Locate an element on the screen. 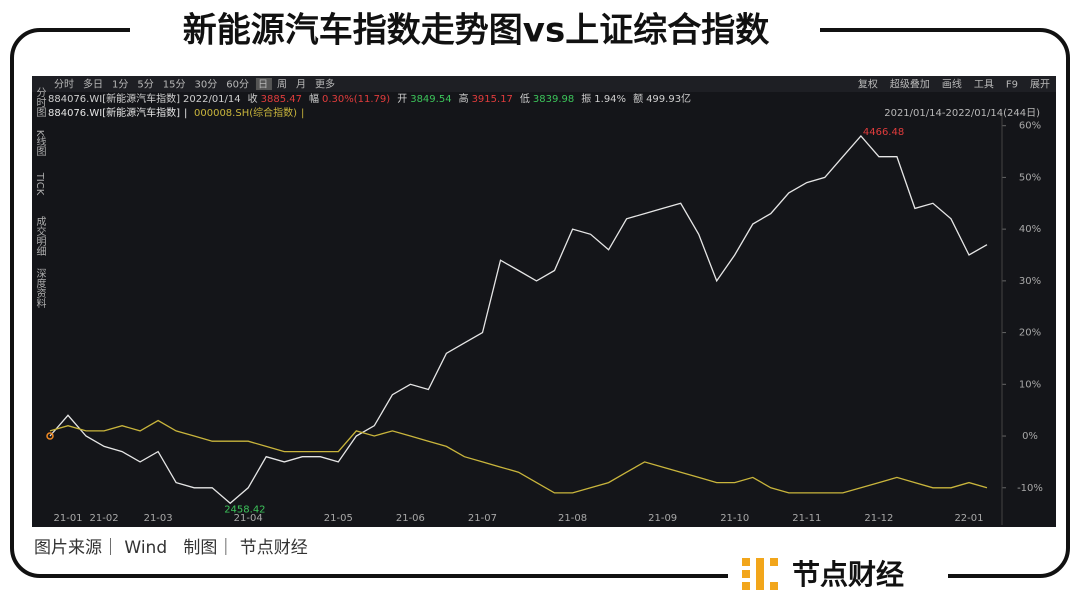 The width and height of the screenshot is (1080, 602). x-tick-label: 21-08 is located at coordinates (572, 518).